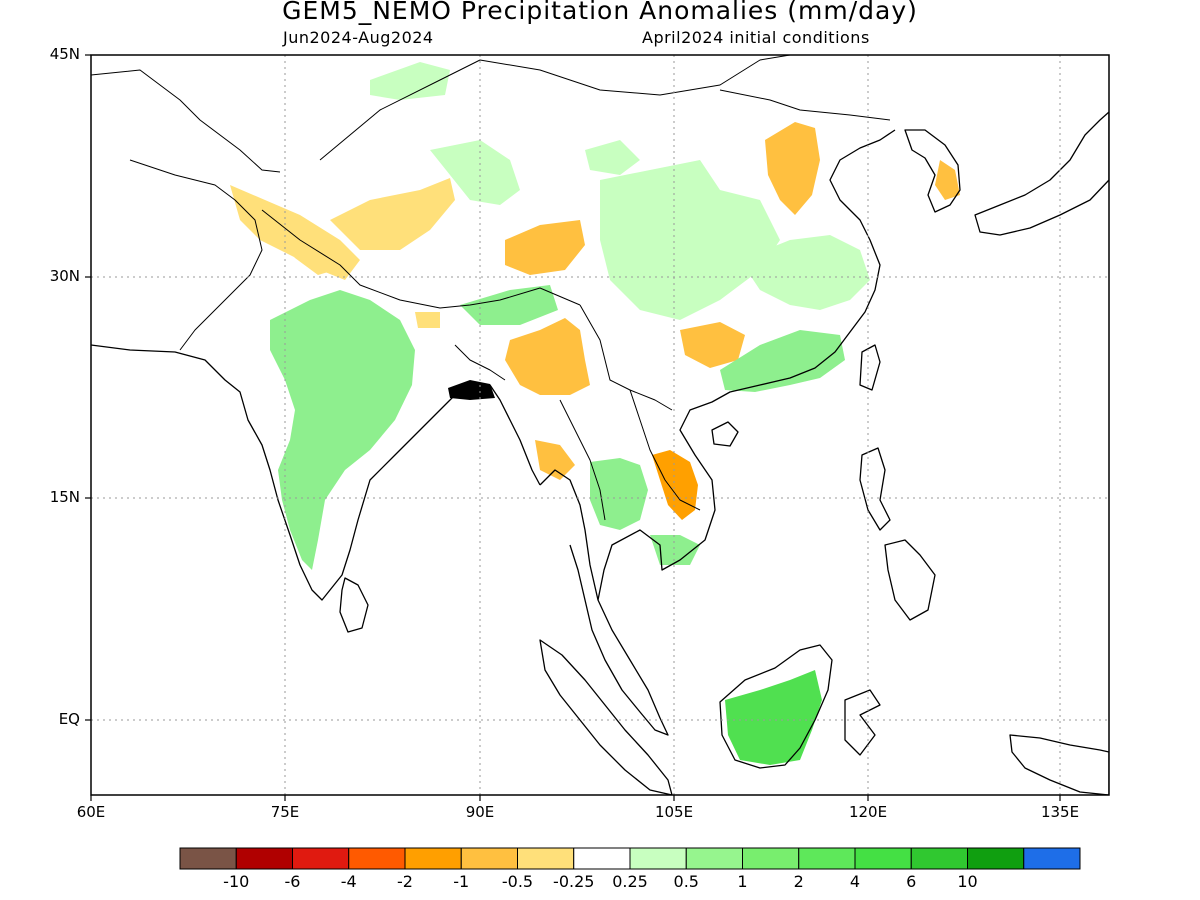  I want to click on coastline-taiwan, so click(870, 367).